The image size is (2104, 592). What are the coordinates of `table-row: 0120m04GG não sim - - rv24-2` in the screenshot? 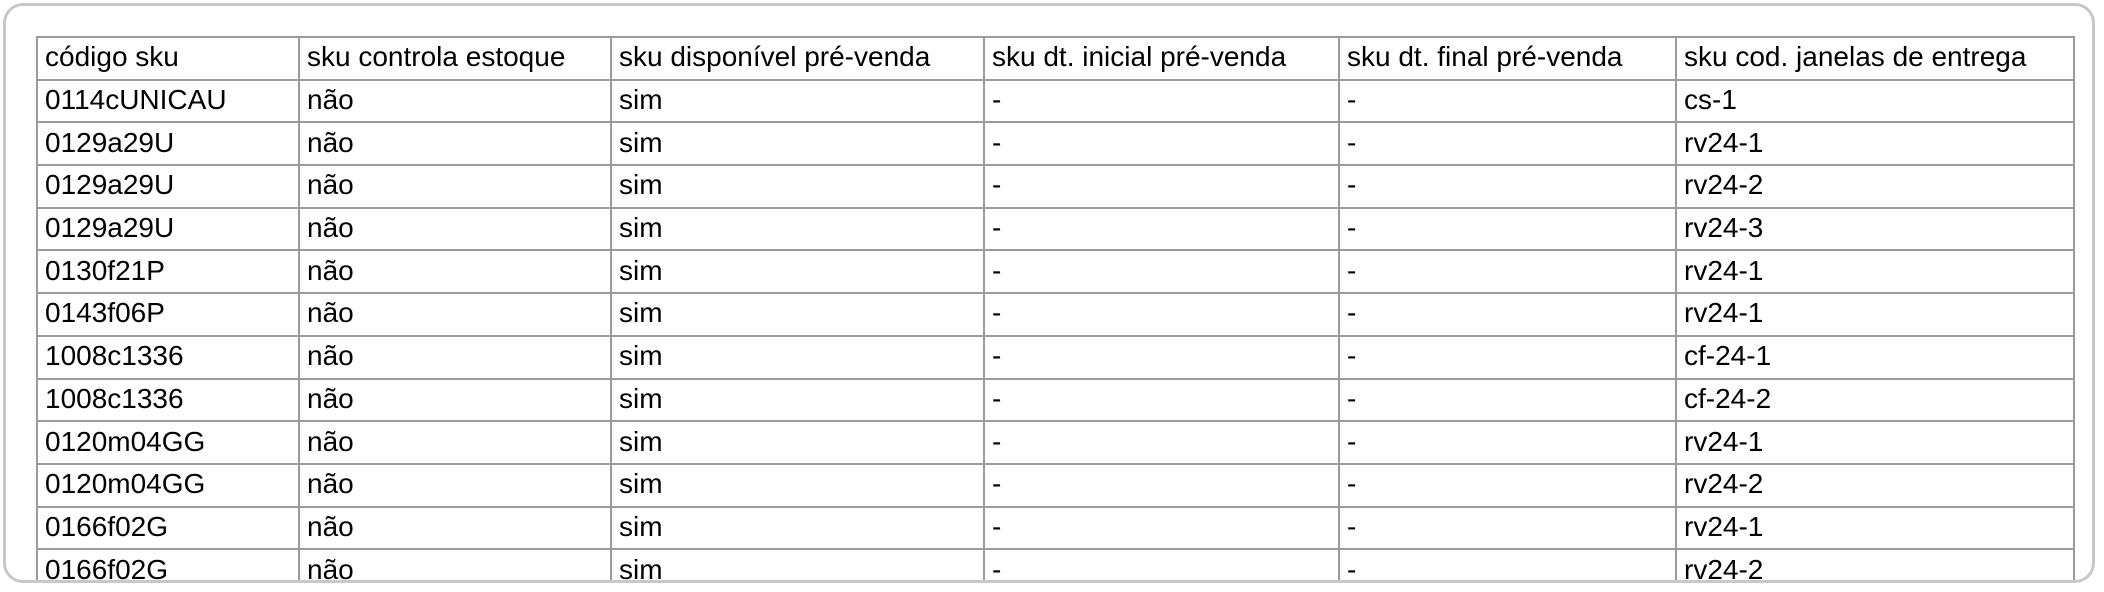 It's located at (1055, 485).